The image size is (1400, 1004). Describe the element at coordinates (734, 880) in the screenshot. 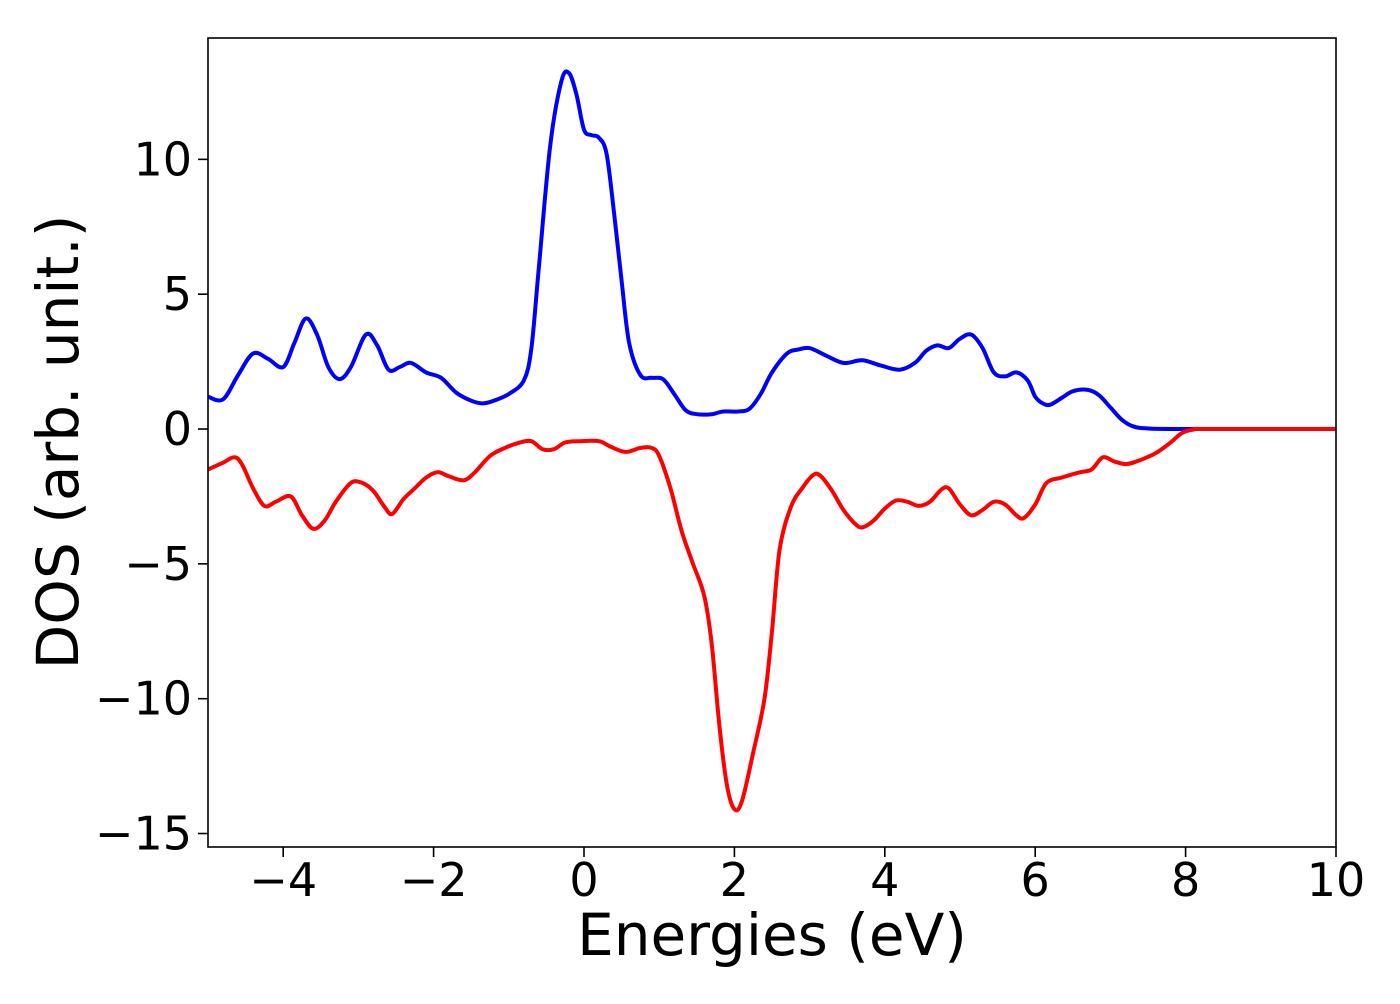

I see `x-tick-label: 2` at that location.